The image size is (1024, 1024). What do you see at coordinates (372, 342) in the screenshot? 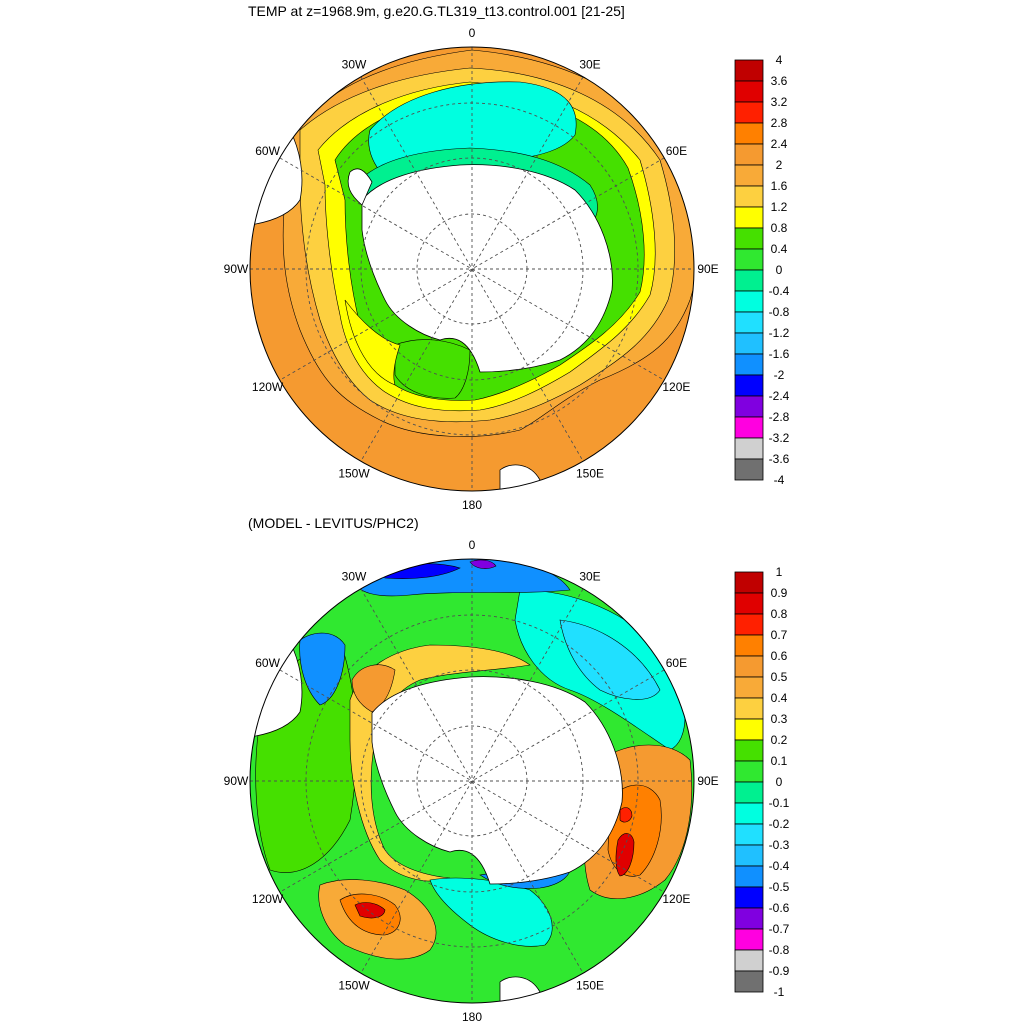
I see `yellow-amundsen-wedge` at bounding box center [372, 342].